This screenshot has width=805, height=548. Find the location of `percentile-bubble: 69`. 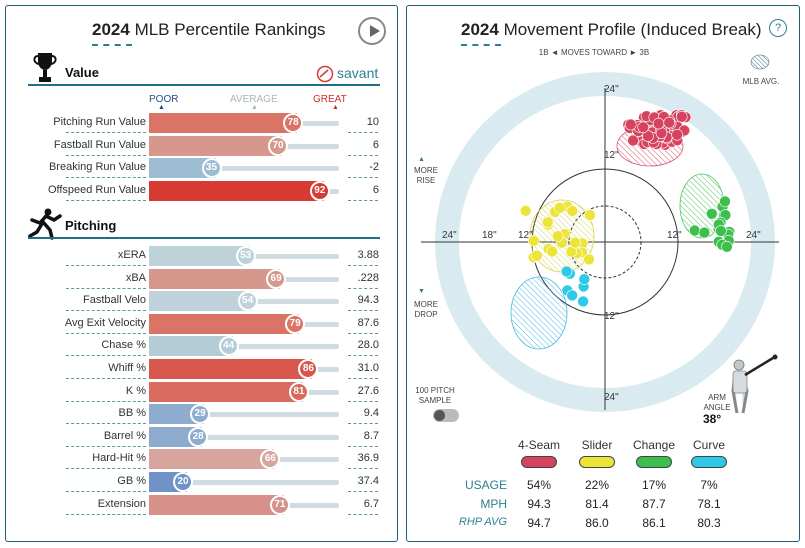

percentile-bubble: 69 is located at coordinates (276, 278).